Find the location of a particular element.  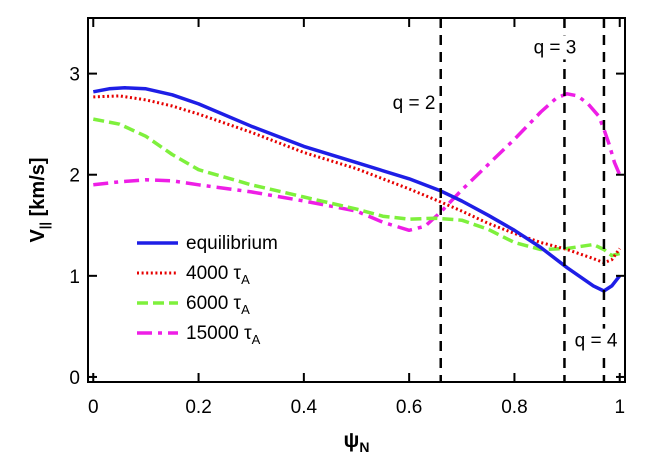

y-axis-label: V|| [km/s] is located at coordinates (39, 199).